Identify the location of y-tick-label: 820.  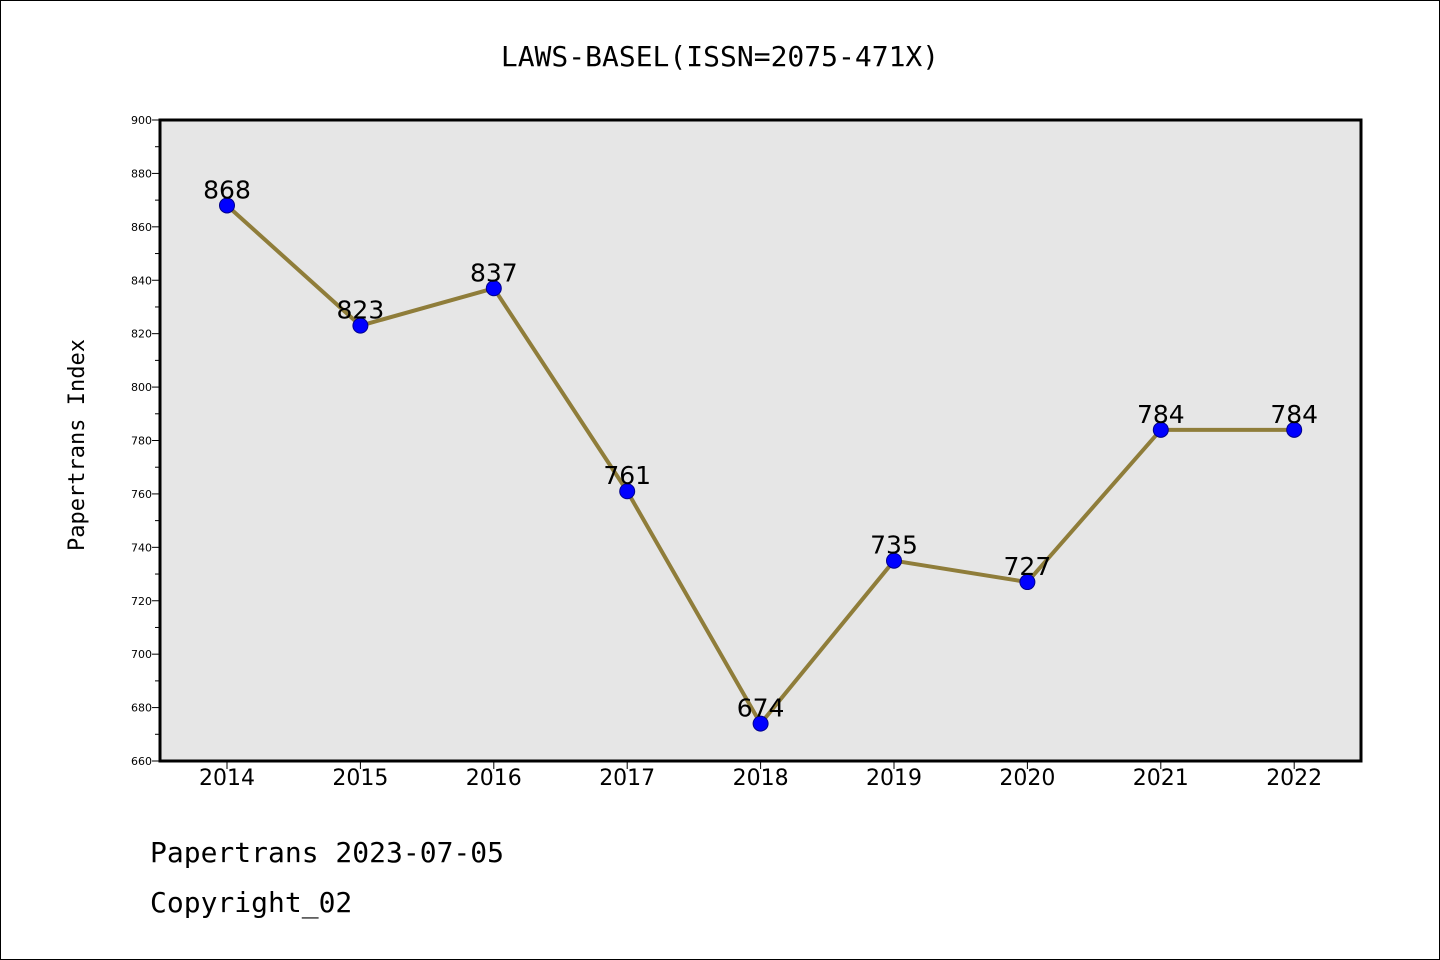
(141, 334).